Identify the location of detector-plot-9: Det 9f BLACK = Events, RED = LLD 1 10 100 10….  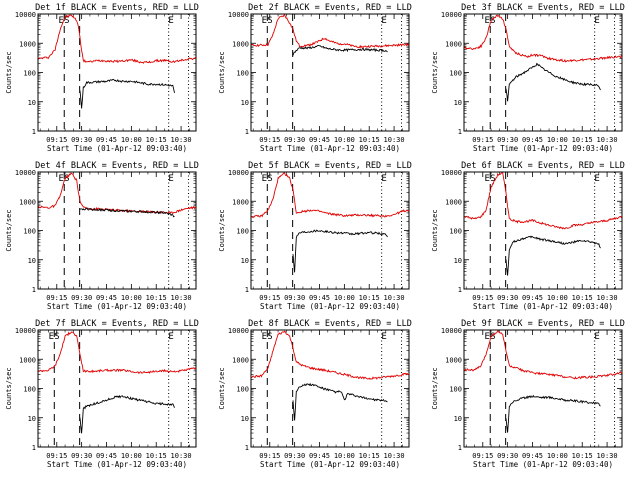
(528, 394).